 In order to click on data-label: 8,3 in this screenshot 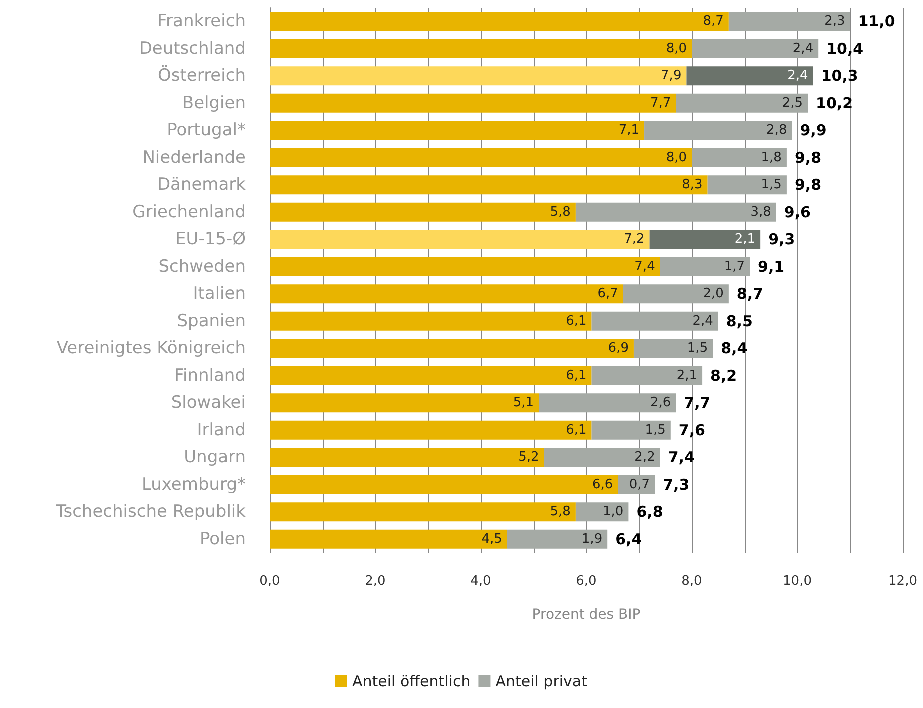, I will do `click(692, 185)`.